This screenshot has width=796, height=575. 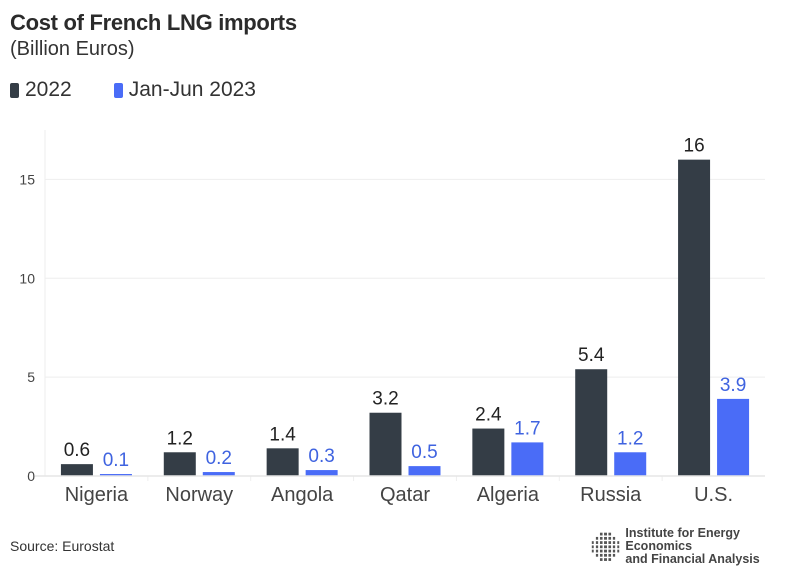 I want to click on data-label: 3.9, so click(x=733, y=385).